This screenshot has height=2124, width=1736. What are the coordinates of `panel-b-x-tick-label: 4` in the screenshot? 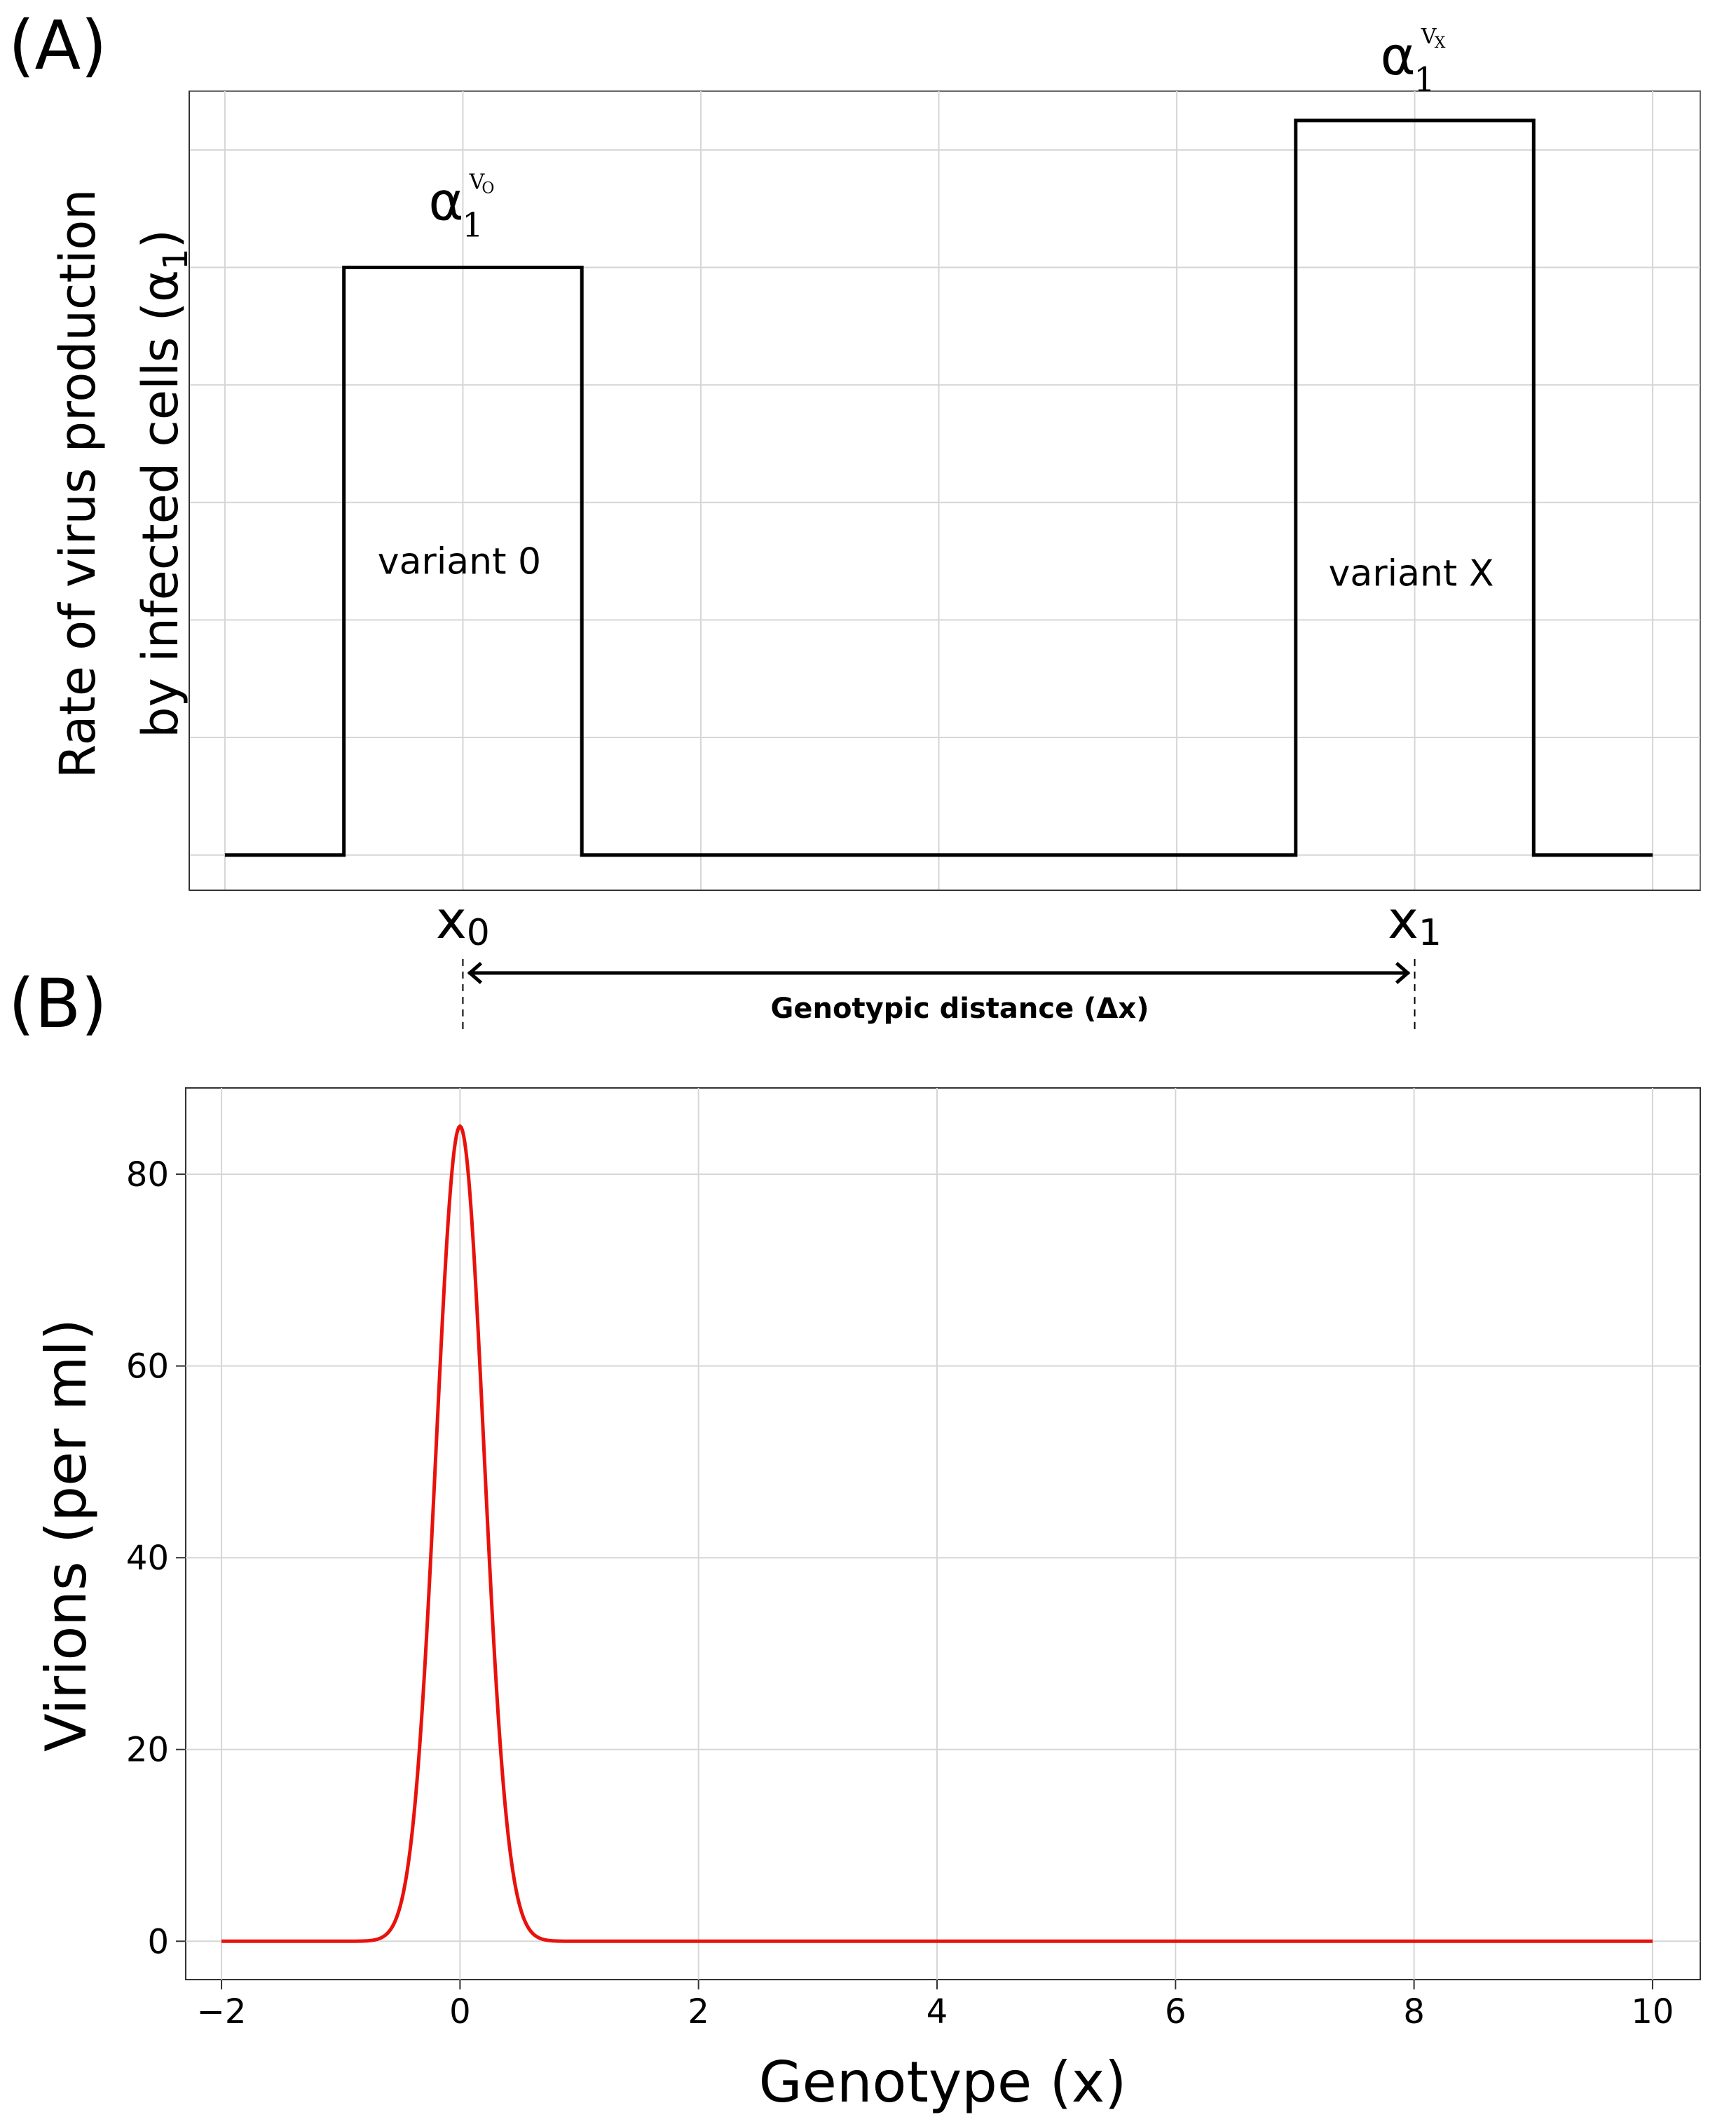 It's located at (937, 2011).